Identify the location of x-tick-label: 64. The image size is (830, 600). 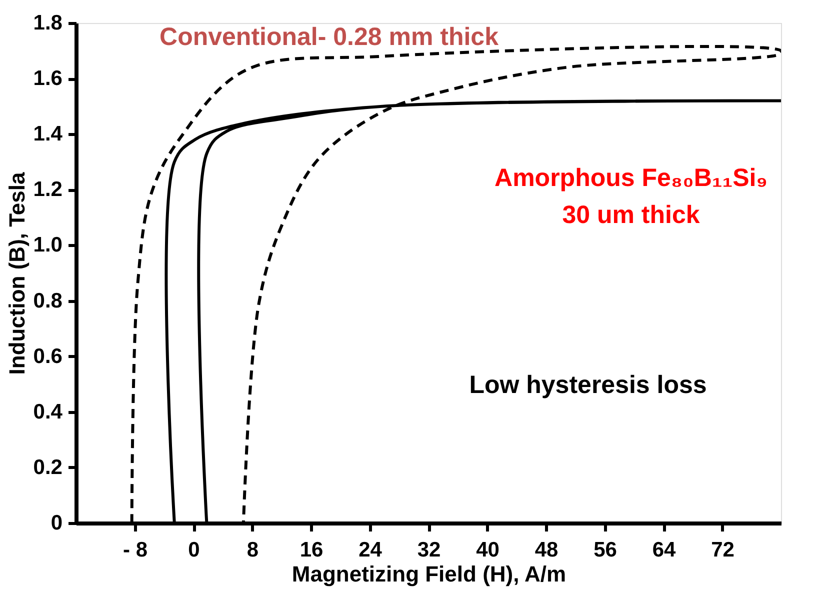
(664, 550).